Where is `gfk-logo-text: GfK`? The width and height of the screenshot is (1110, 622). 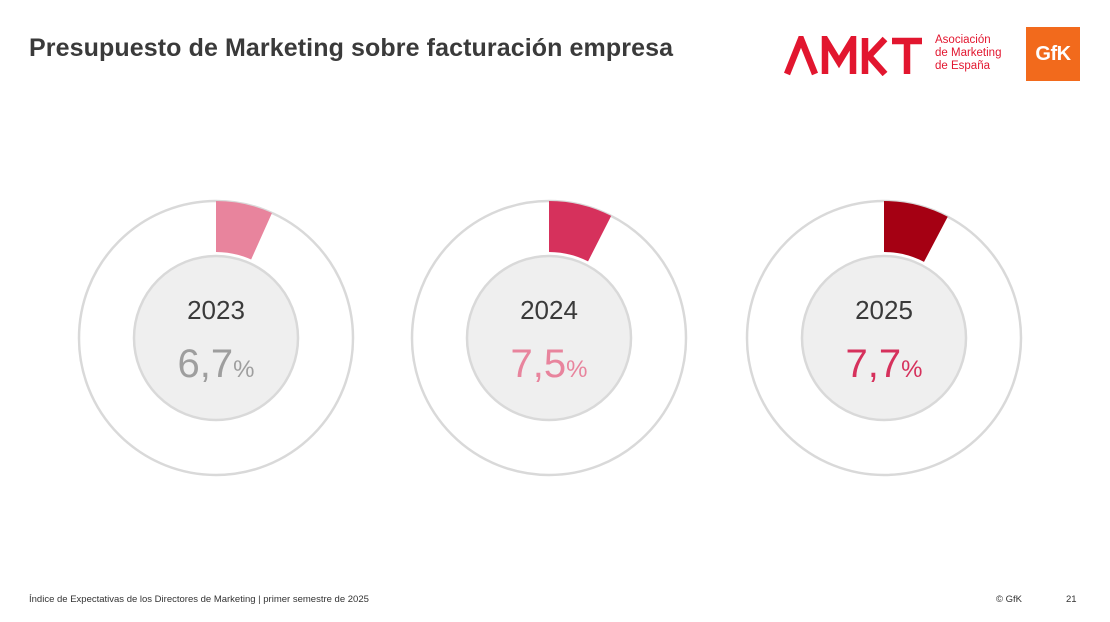
gfk-logo-text: GfK is located at coordinates (1053, 53).